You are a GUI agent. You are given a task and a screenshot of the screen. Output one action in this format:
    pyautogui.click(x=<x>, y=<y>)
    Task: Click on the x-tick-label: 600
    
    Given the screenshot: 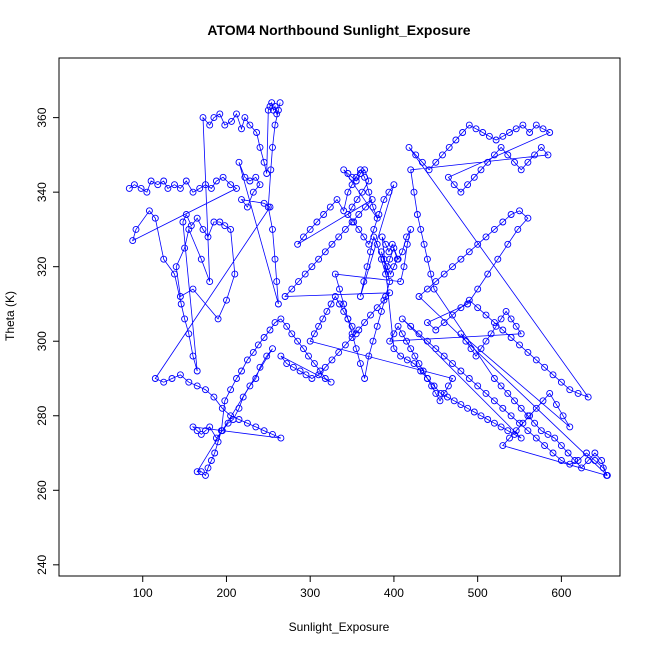 What is the action you would take?
    pyautogui.click(x=561, y=593)
    